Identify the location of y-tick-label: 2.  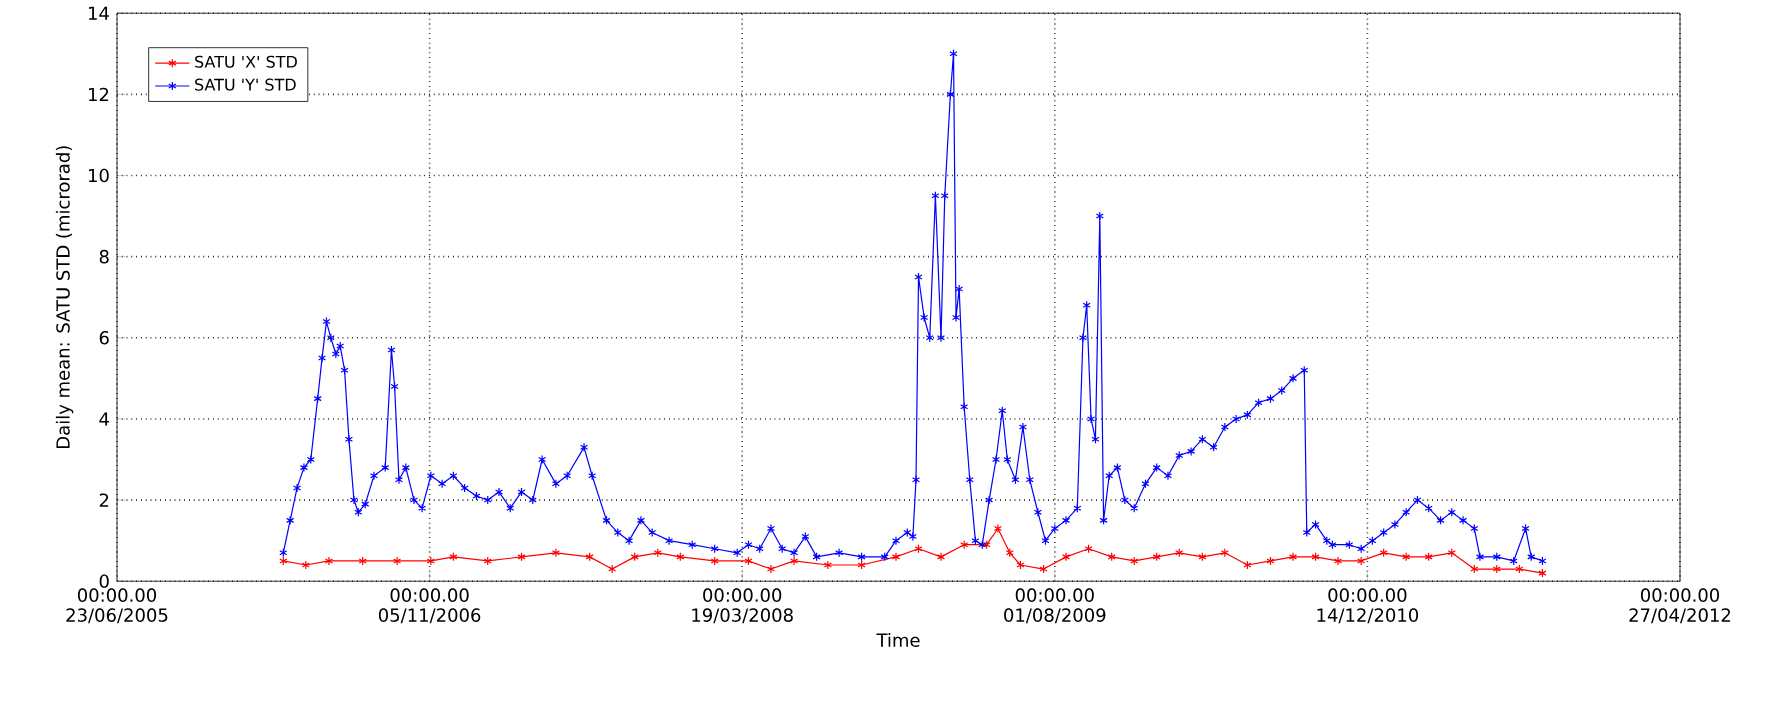
(104, 500).